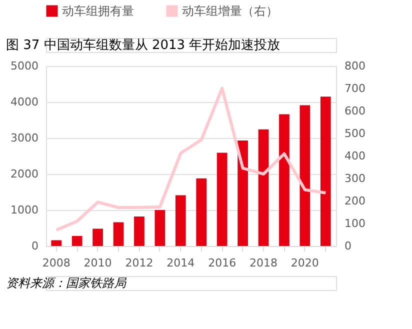  What do you see at coordinates (24, 210) in the screenshot?
I see `y-tick-label: 1000` at bounding box center [24, 210].